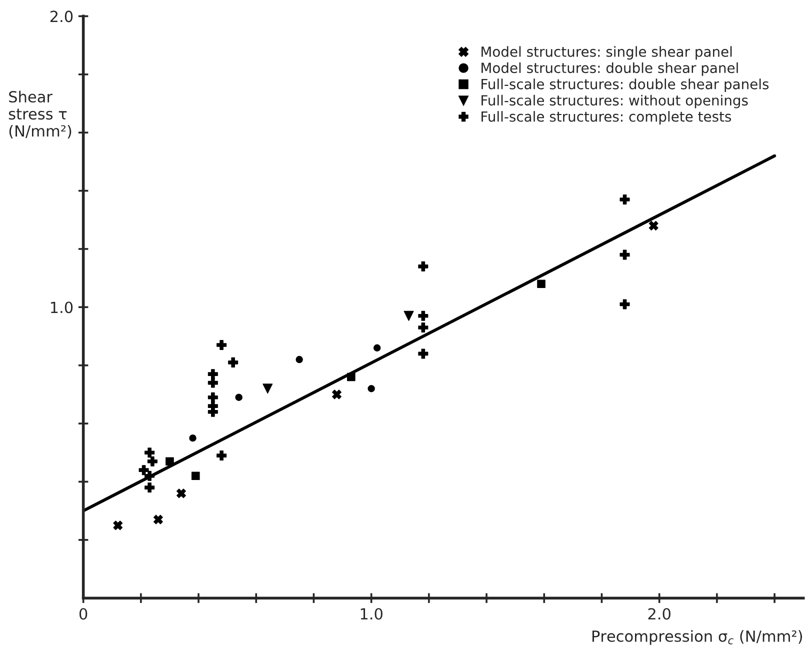 This screenshot has width=809, height=648. I want to click on x-tick-label: 2.0, so click(659, 614).